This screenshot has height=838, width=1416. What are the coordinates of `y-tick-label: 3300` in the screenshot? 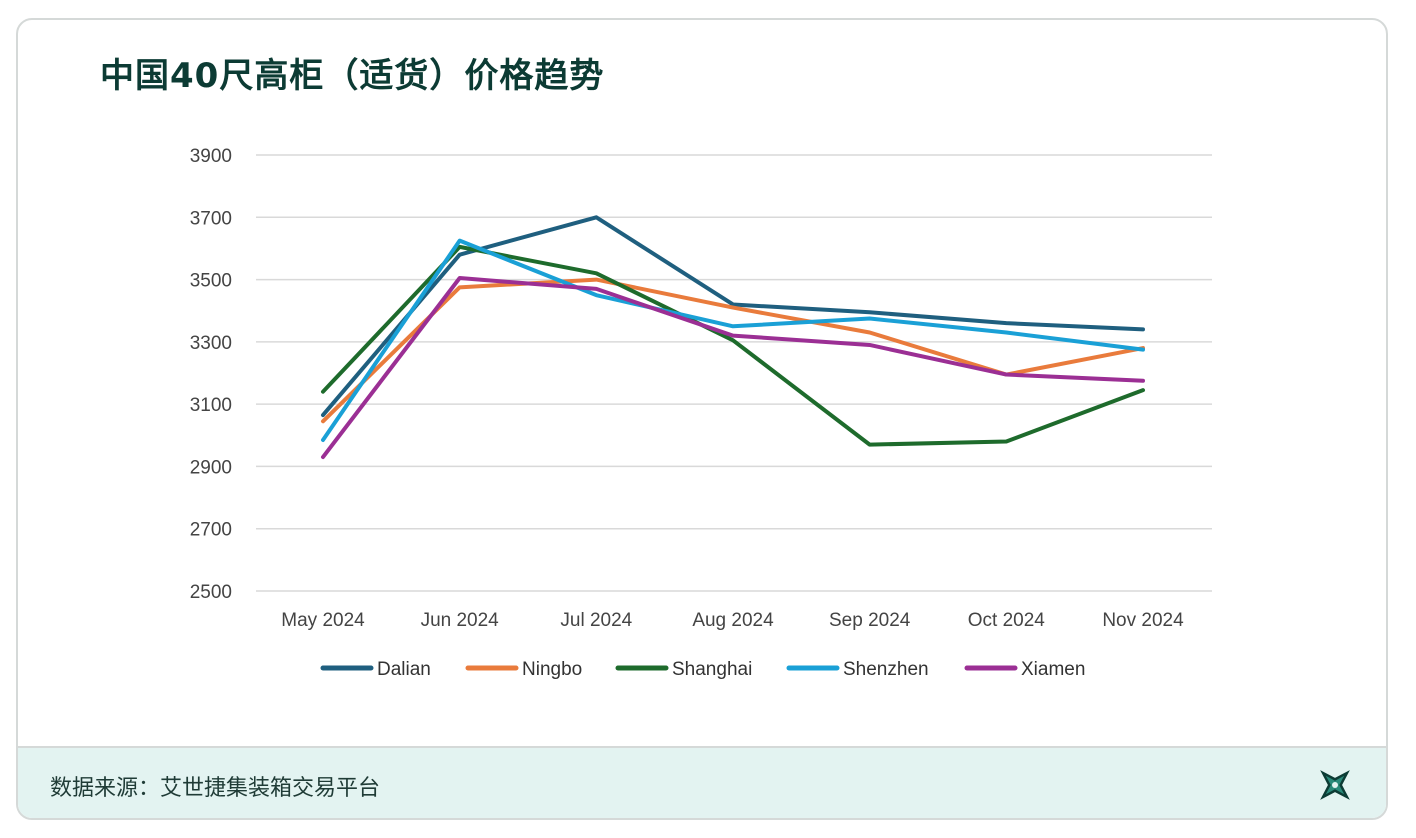 It's located at (211, 343).